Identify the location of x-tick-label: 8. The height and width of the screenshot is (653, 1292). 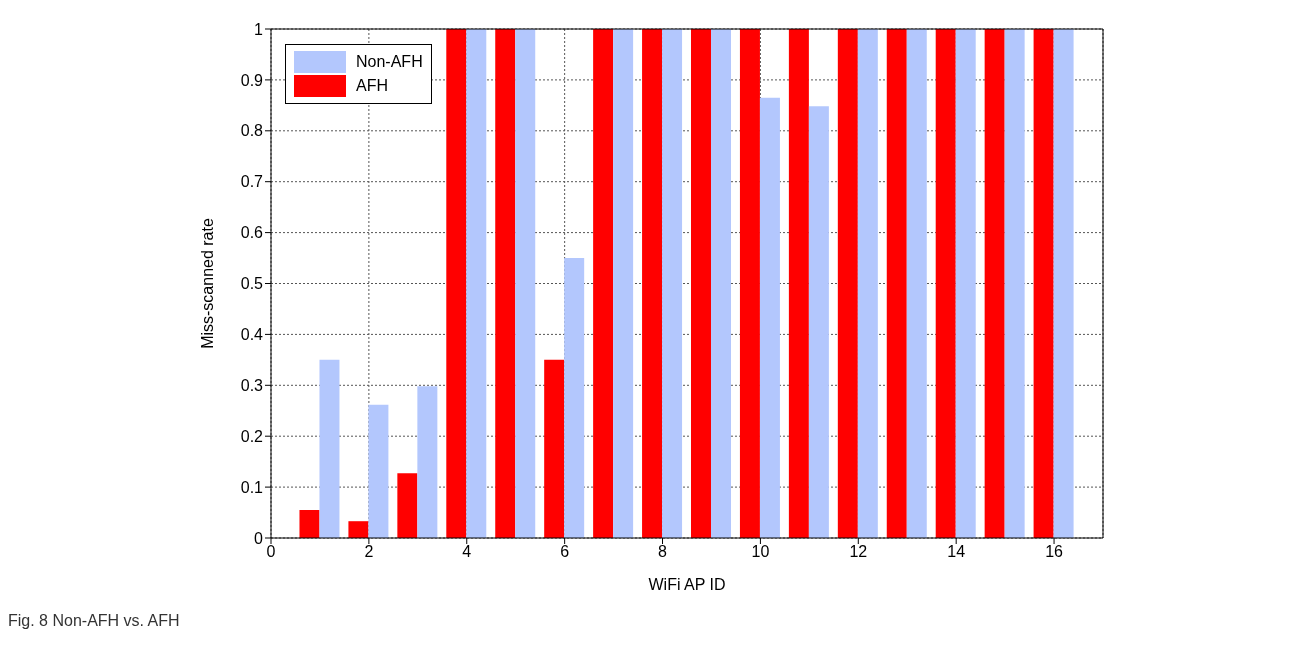
(663, 552).